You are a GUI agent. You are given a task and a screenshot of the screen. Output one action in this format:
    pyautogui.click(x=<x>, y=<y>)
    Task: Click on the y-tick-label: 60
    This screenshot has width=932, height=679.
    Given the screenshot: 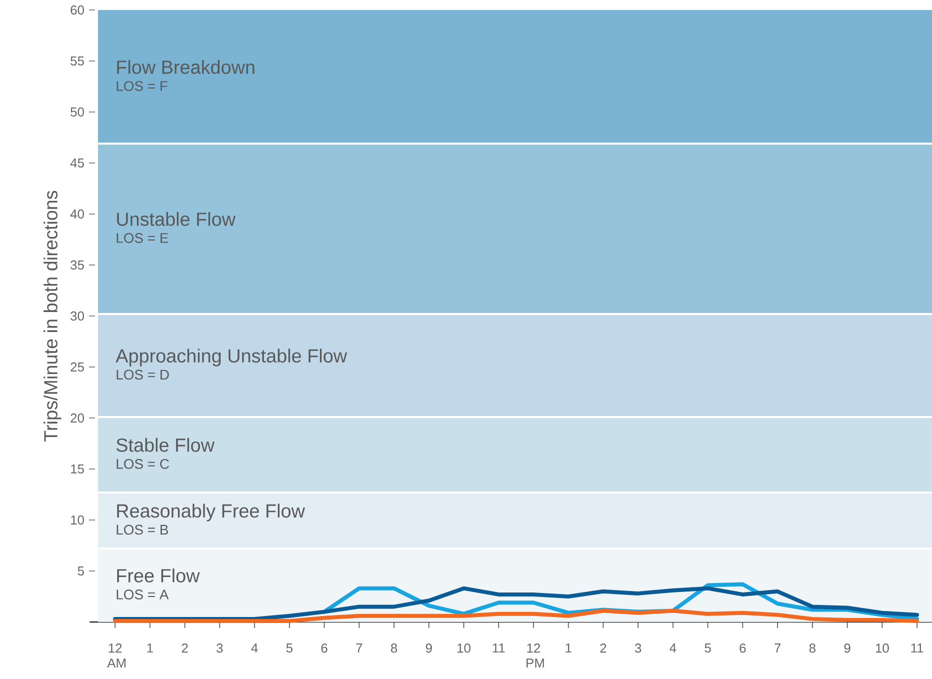 What is the action you would take?
    pyautogui.click(x=77, y=10)
    